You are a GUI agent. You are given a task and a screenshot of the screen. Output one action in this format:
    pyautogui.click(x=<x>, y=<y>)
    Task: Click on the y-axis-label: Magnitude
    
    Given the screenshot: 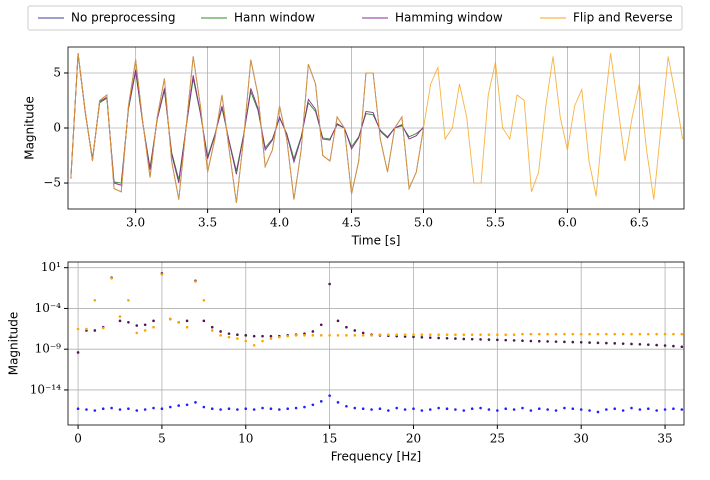 What is the action you would take?
    pyautogui.click(x=14, y=344)
    